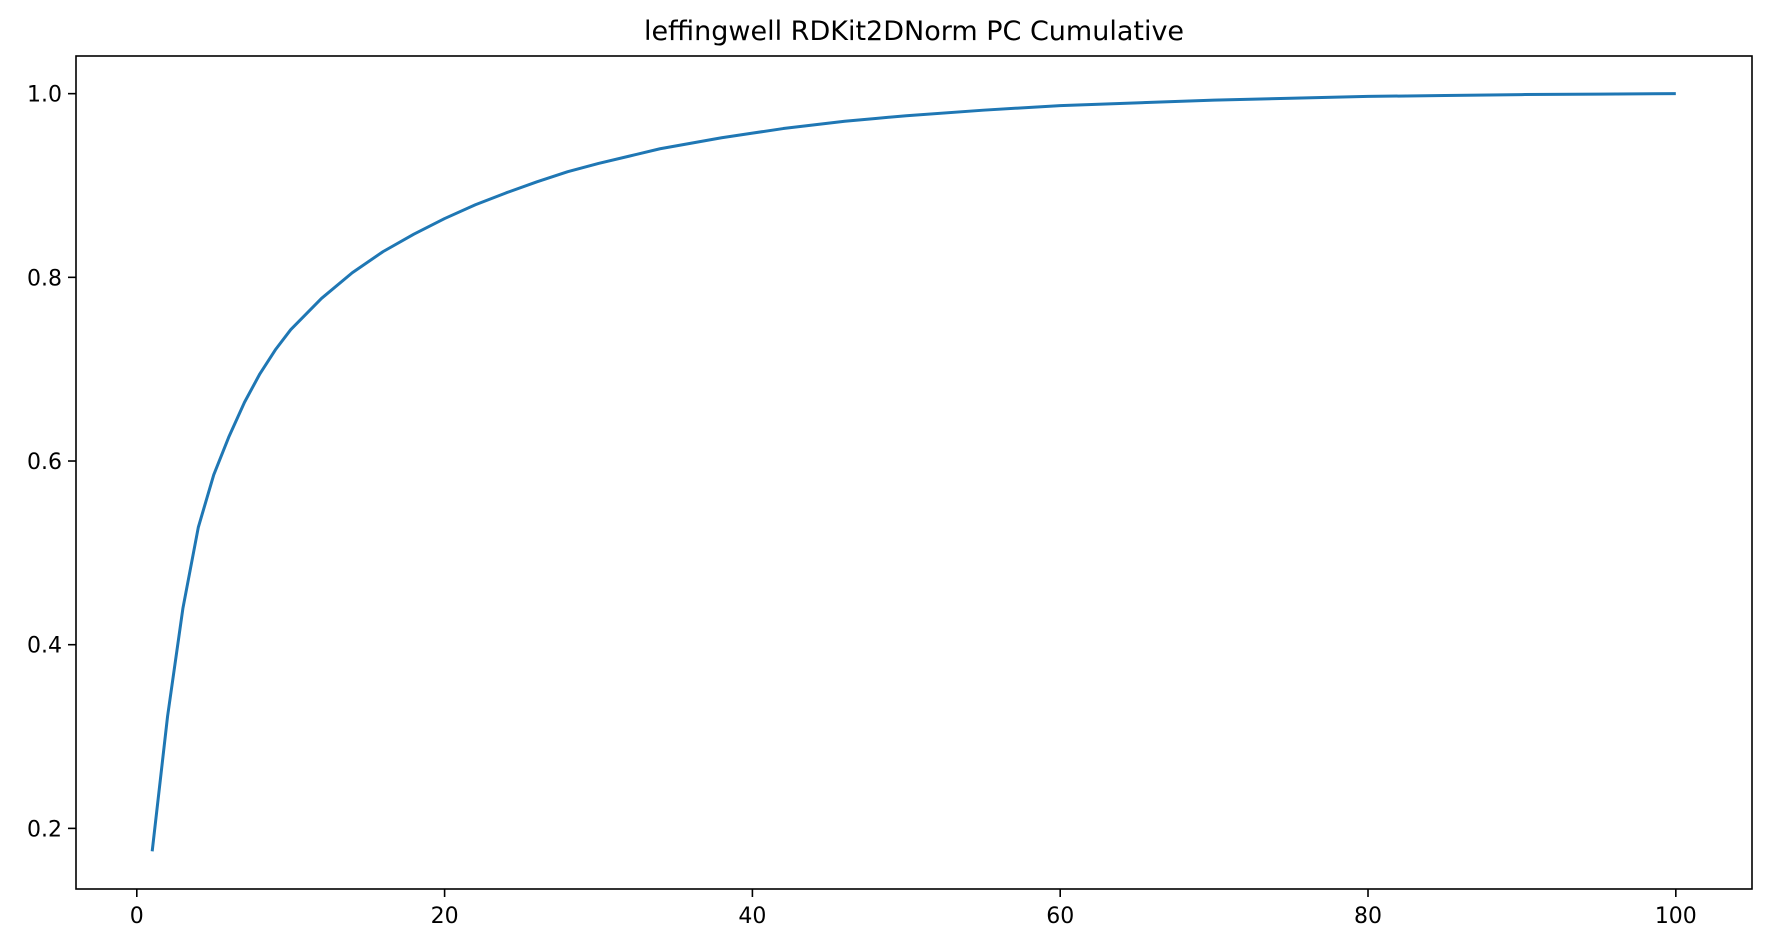 The width and height of the screenshot is (1767, 947). What do you see at coordinates (914, 31) in the screenshot?
I see `chart-title: leffingwell RDKit2DNorm PC Cumulative` at bounding box center [914, 31].